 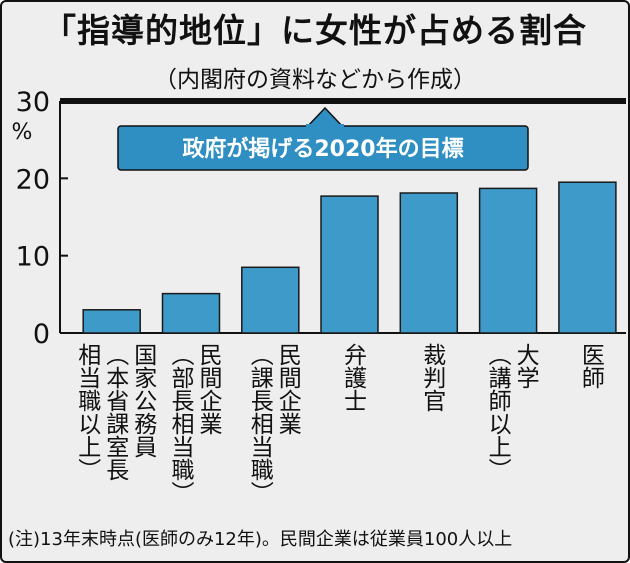 I want to click on x-tick-label: （部長相当職）, so click(x=180, y=423).